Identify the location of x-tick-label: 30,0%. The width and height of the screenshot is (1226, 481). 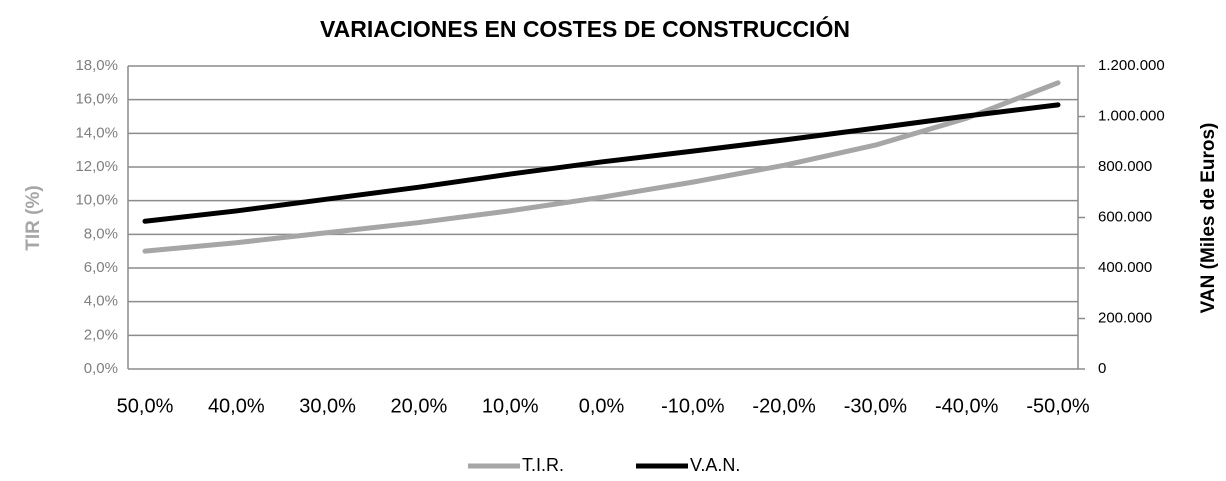
(327, 406).